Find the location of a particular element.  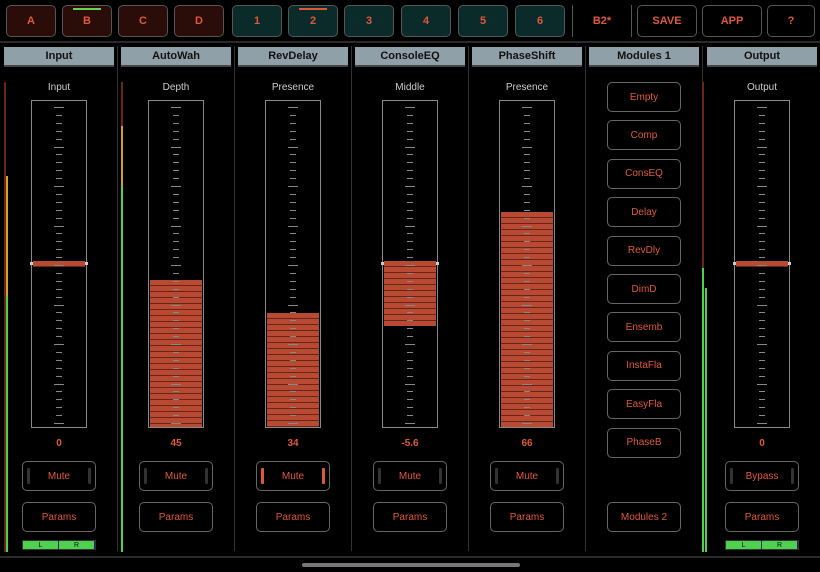

preset-button-2: 2 is located at coordinates (313, 21).